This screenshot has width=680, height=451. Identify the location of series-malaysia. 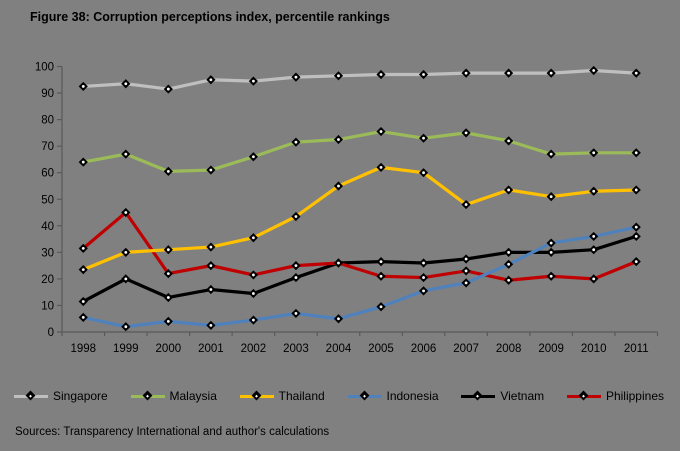
(359, 151).